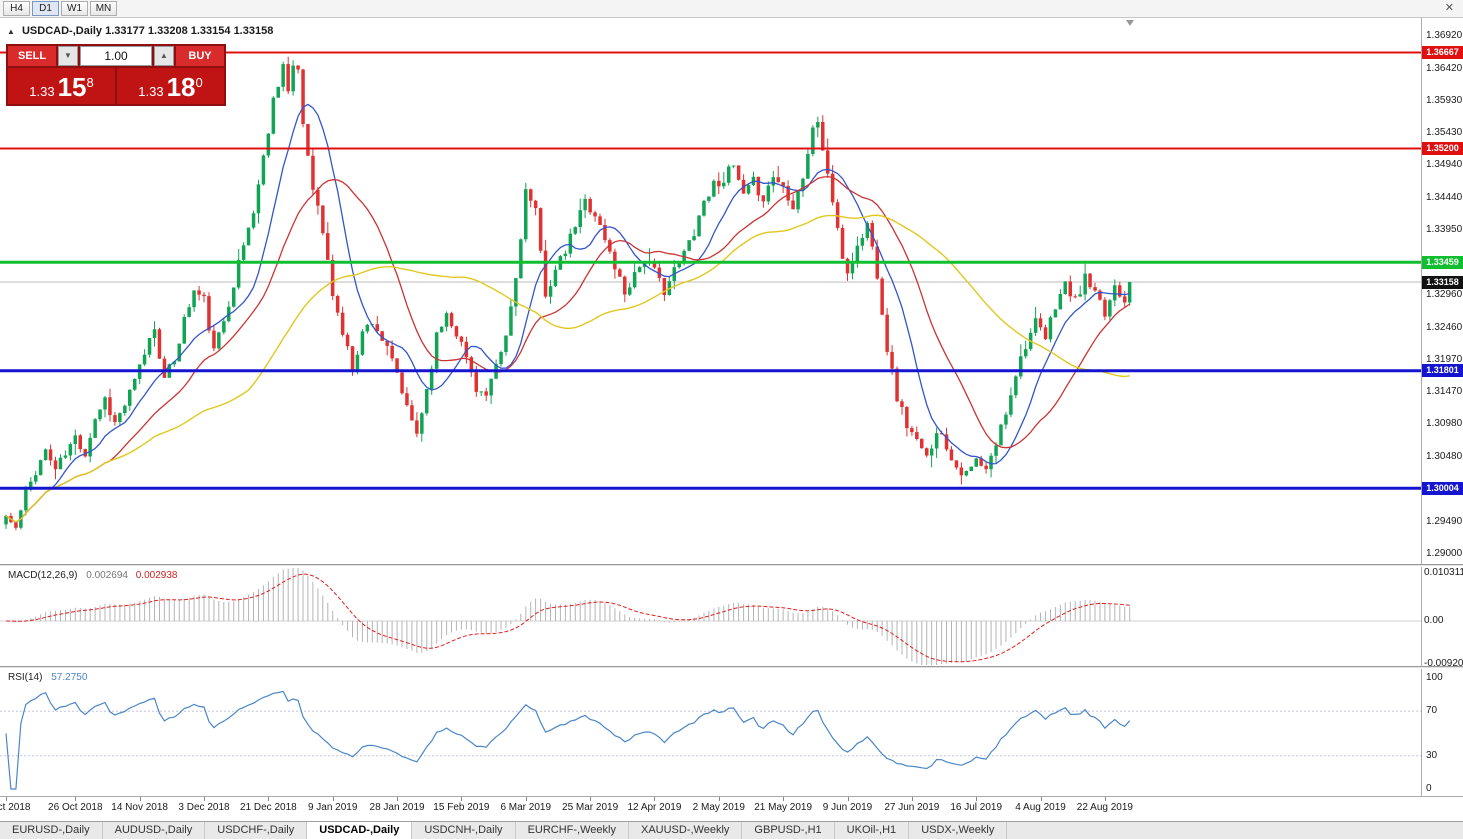 This screenshot has height=839, width=1463. I want to click on chart-tab-audusd-daily: AUDUSD-,Daily, so click(154, 830).